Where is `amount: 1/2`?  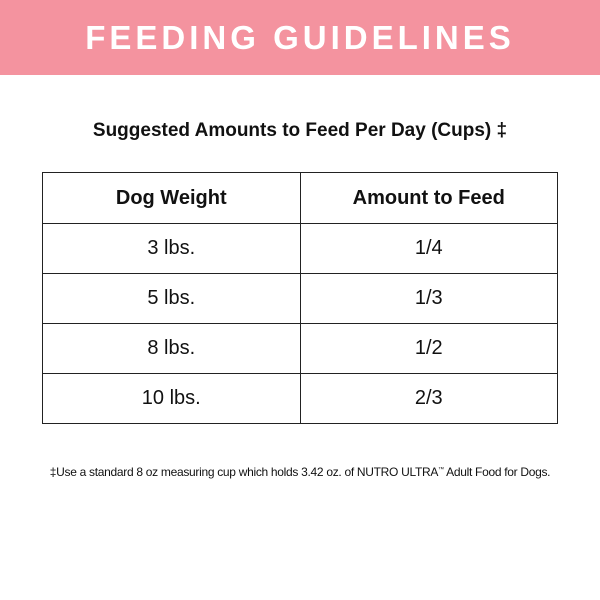 amount: 1/2 is located at coordinates (428, 348).